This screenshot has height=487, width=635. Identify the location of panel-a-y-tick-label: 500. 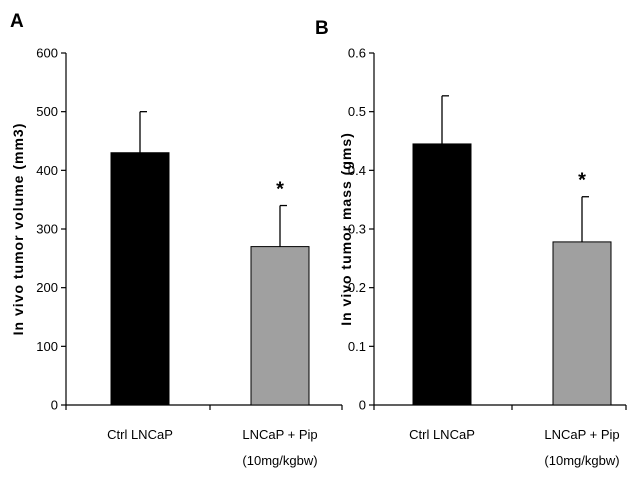
(47, 111).